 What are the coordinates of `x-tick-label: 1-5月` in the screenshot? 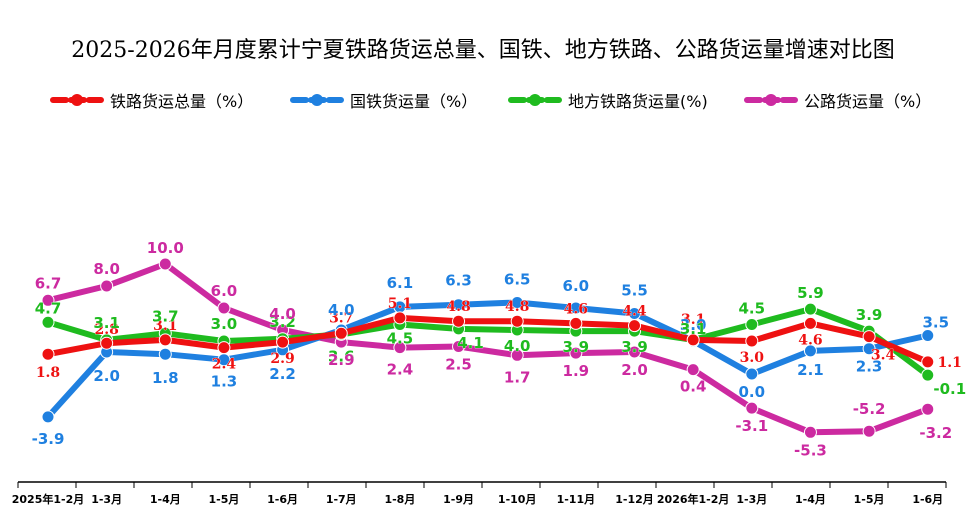 It's located at (224, 499).